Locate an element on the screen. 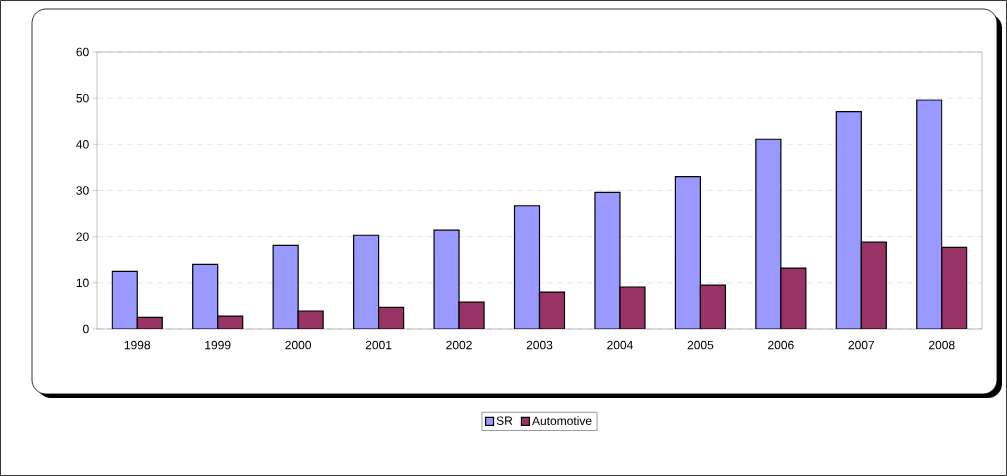 Image resolution: width=1007 pixels, height=476 pixels. y-tick-label: 30 is located at coordinates (82, 190).